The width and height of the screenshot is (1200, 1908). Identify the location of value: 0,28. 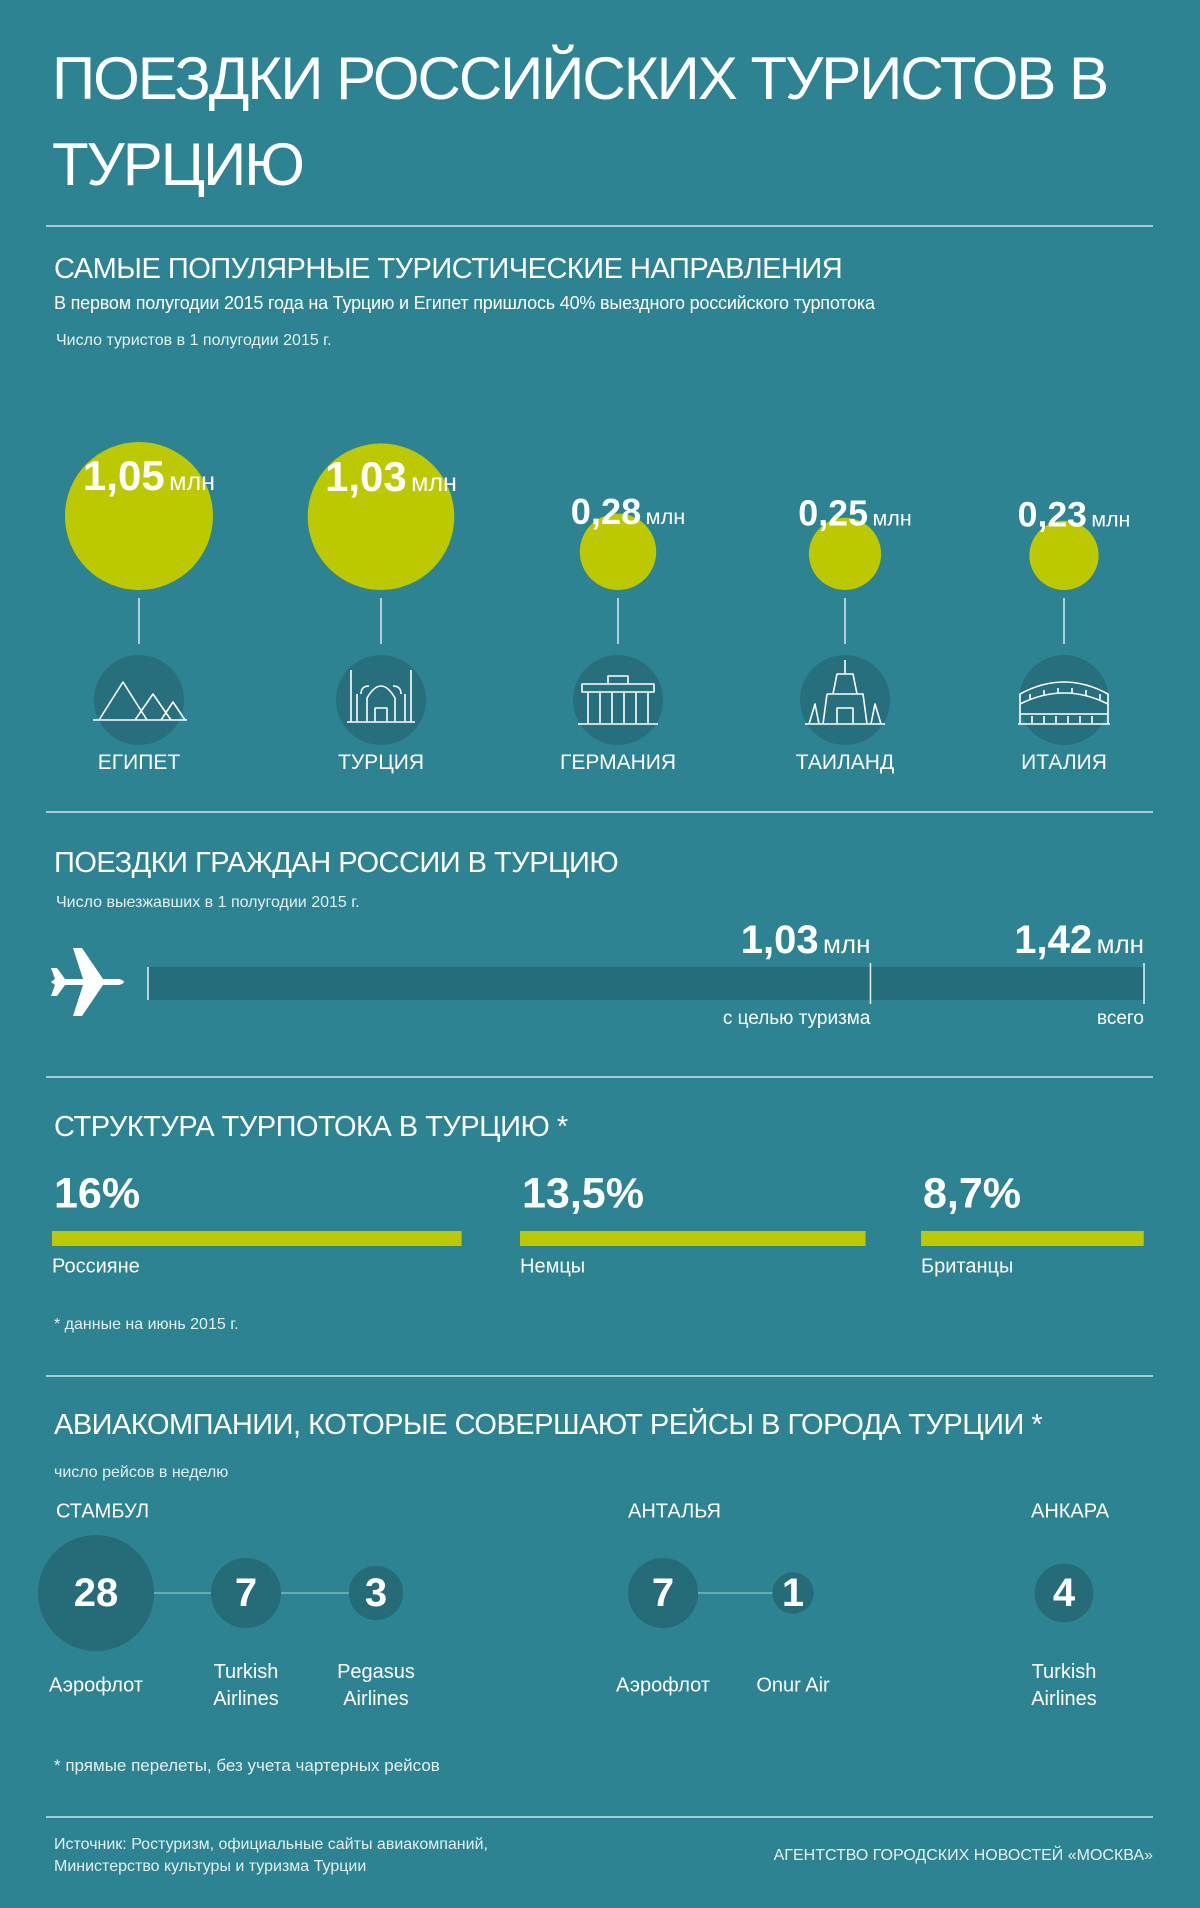
(606, 511).